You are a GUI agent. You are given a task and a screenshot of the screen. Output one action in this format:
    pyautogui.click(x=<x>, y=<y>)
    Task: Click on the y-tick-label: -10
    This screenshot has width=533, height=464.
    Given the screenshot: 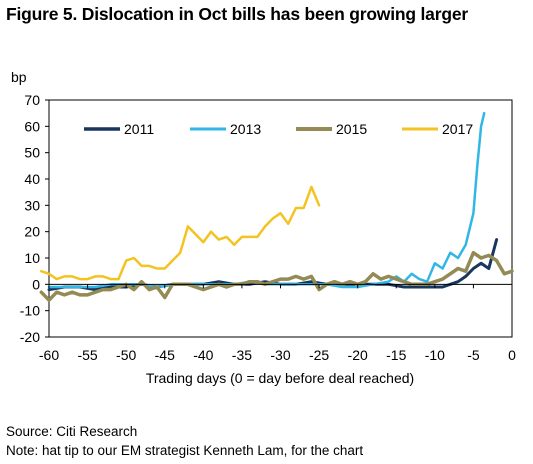 What is the action you would take?
    pyautogui.click(x=30, y=311)
    